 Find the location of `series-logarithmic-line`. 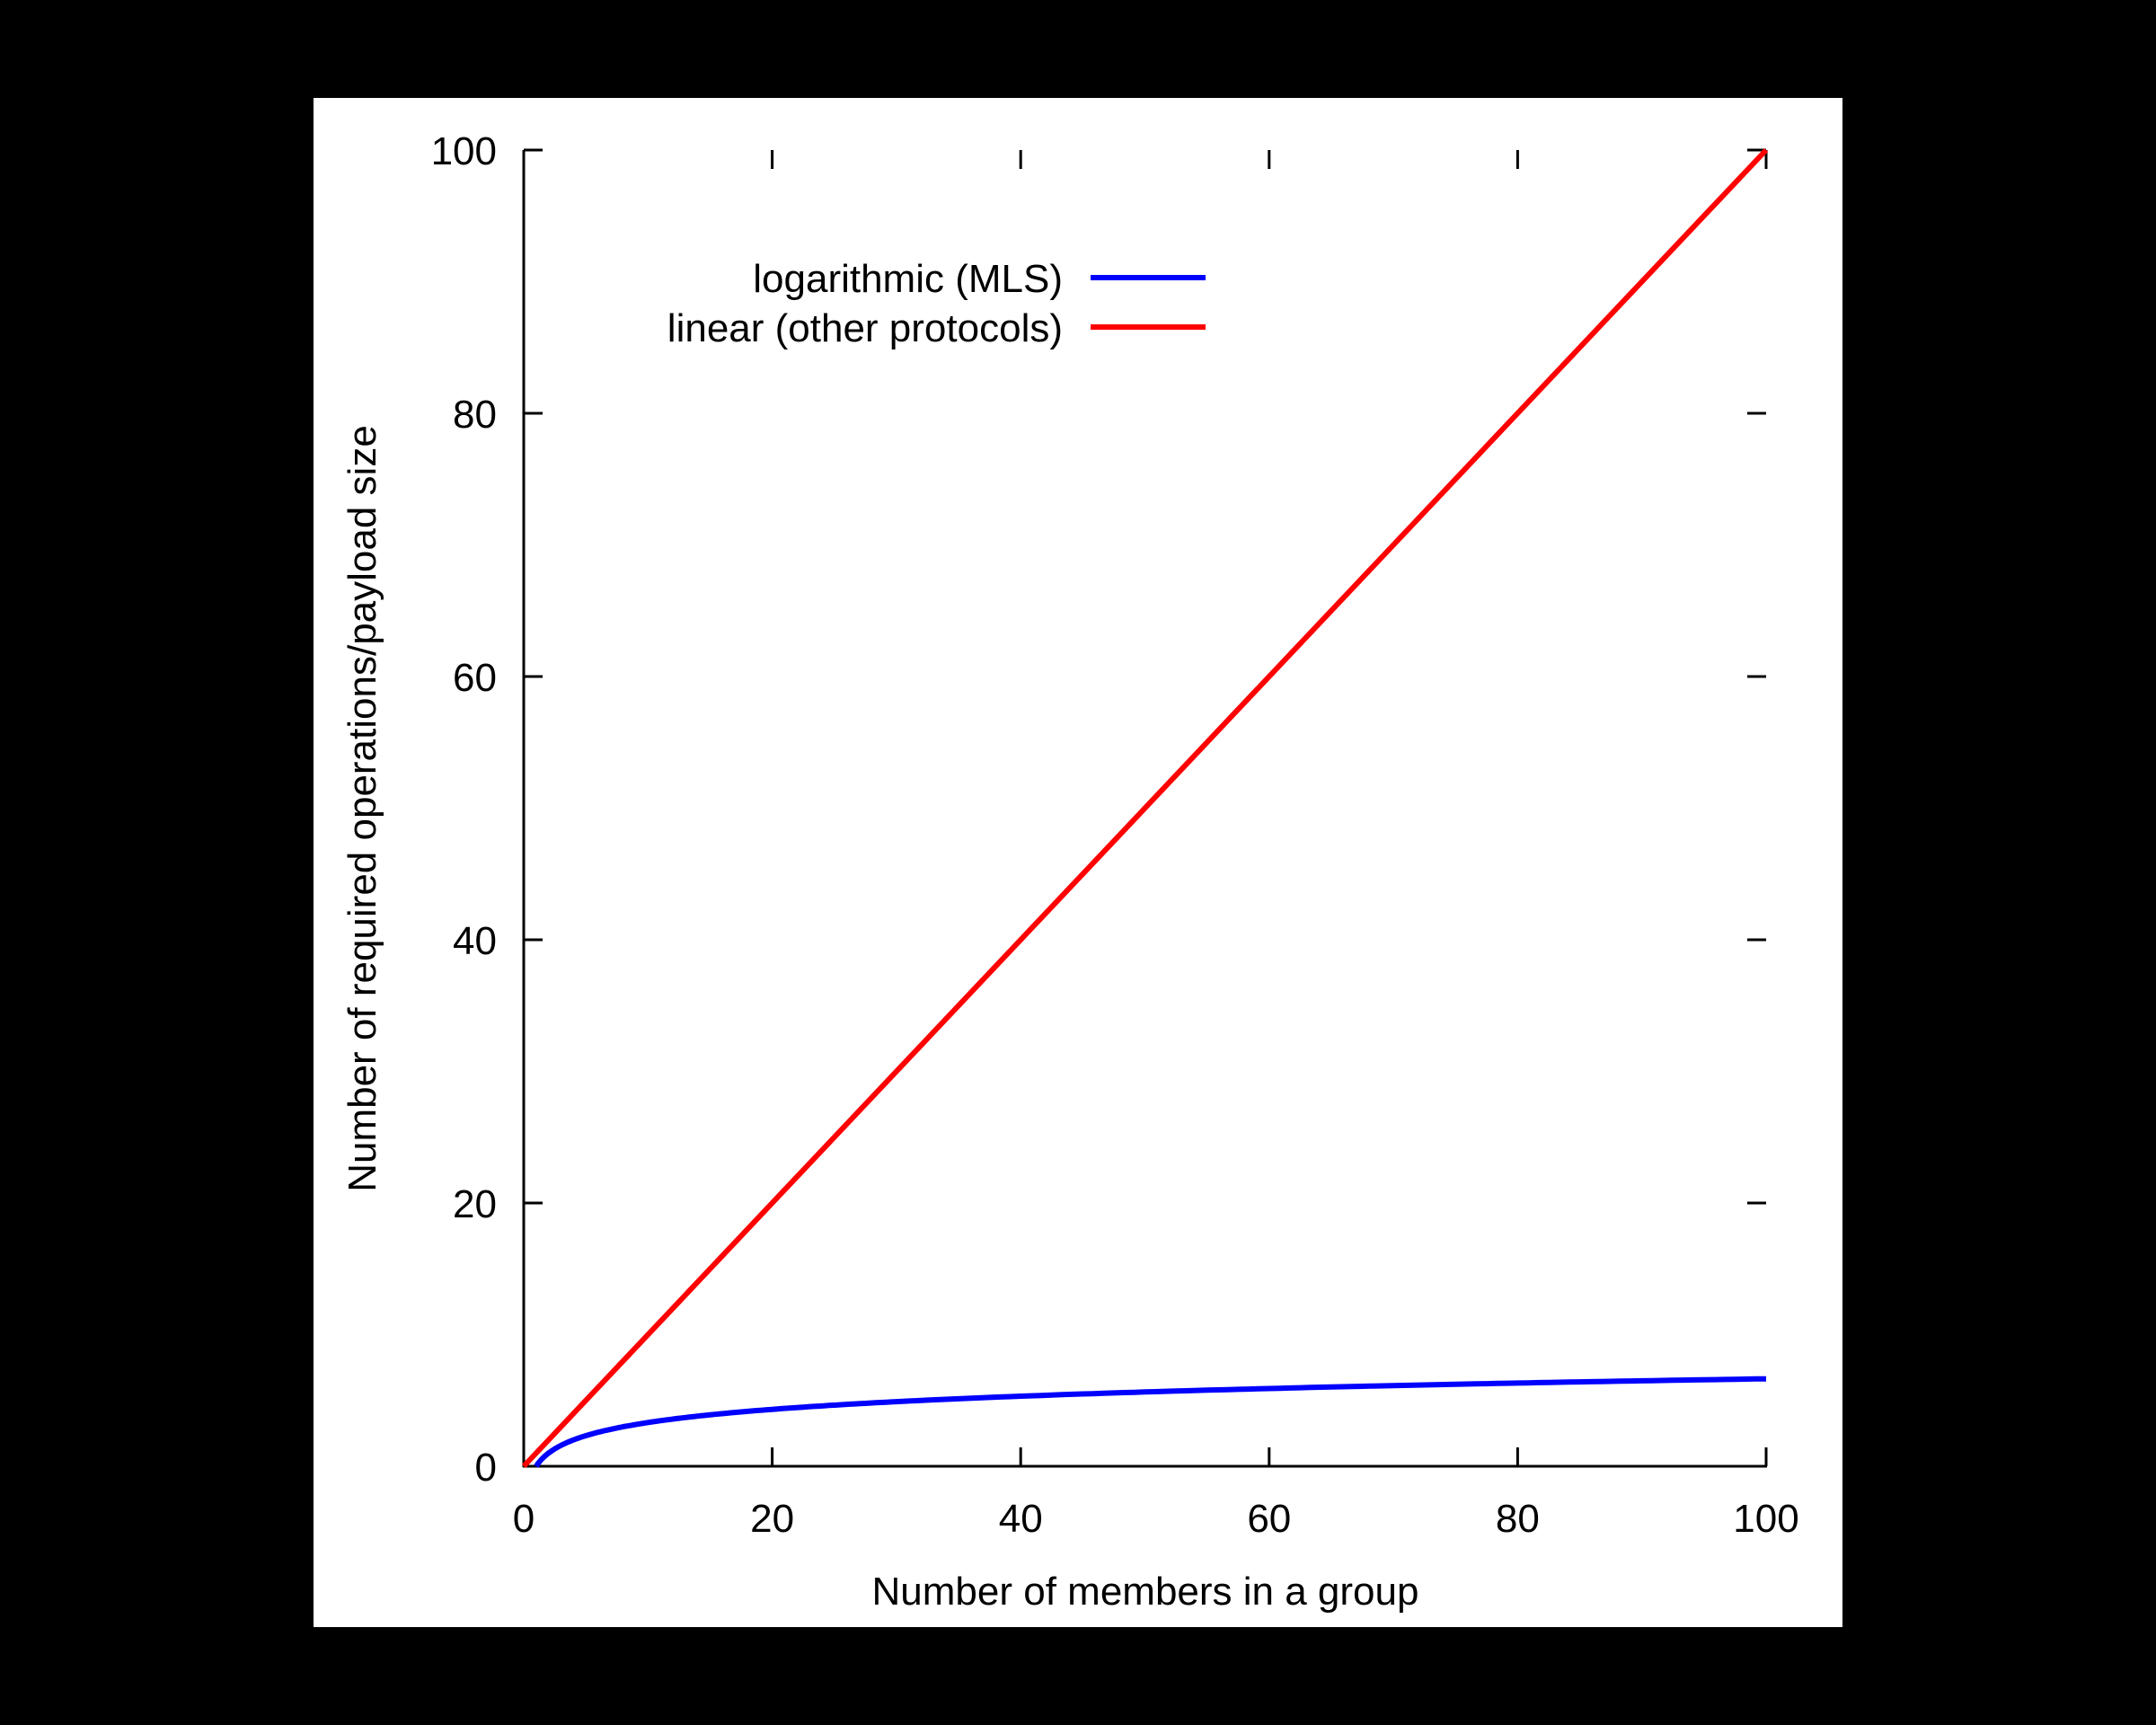

series-logarithmic-line is located at coordinates (1150, 1422).